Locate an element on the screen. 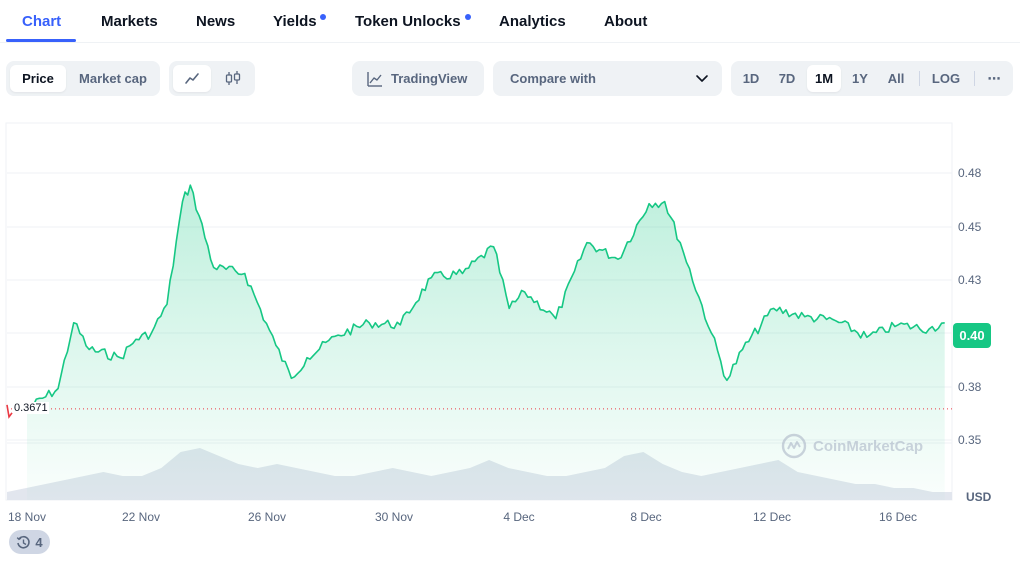  y-tick-label: 0.35 is located at coordinates (970, 440).